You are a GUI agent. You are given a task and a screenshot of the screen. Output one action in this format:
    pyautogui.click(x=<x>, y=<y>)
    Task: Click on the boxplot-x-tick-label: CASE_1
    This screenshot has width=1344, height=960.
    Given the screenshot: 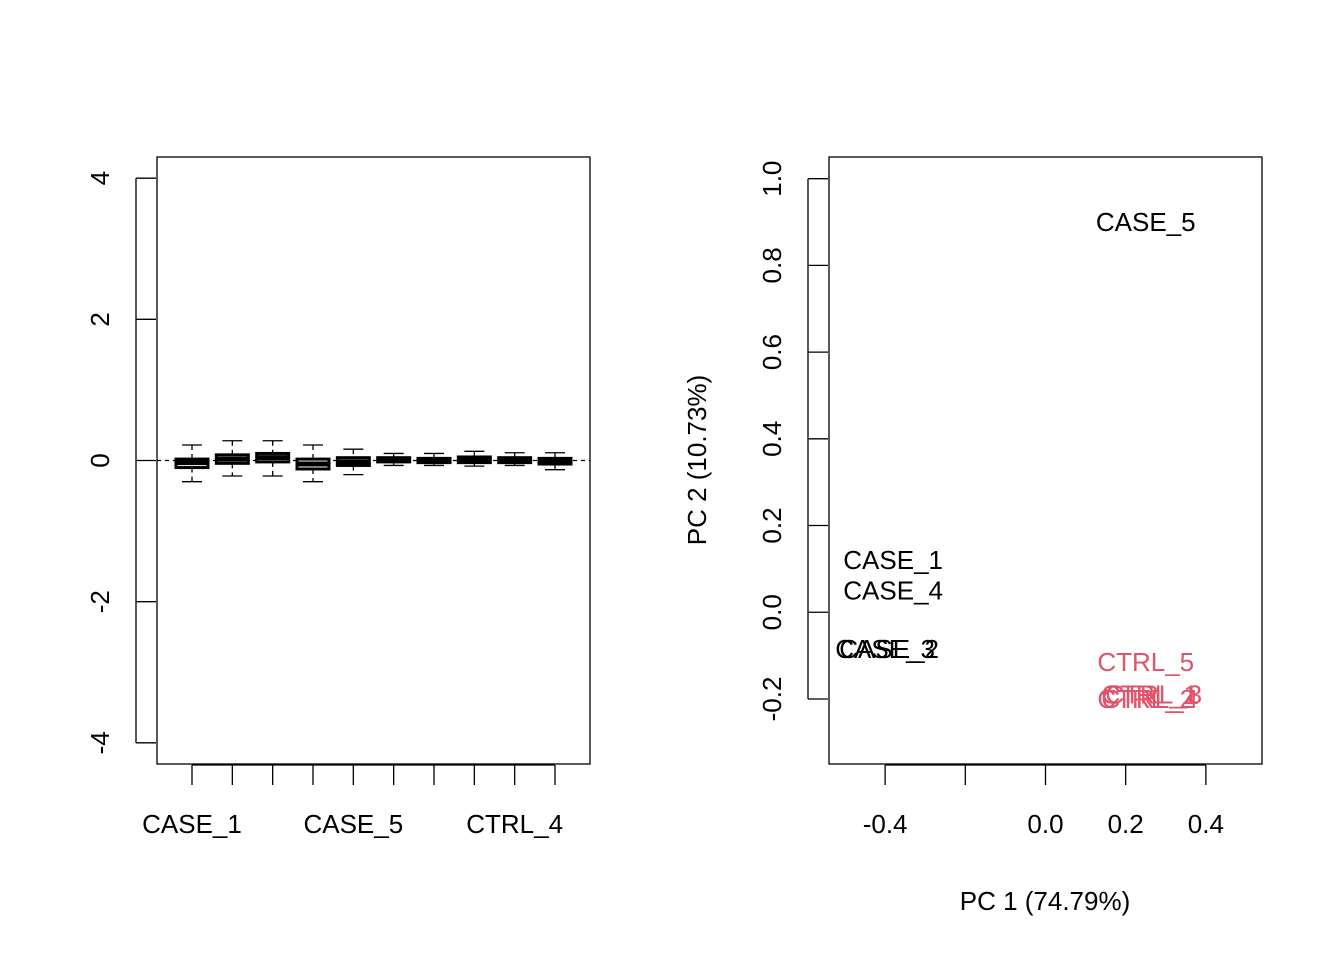 What is the action you would take?
    pyautogui.click(x=192, y=824)
    